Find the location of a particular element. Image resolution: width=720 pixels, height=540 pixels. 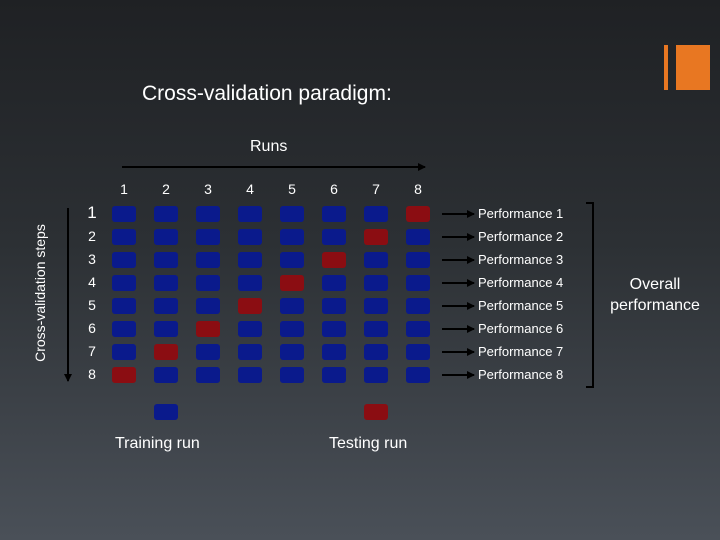

step-label: 3 is located at coordinates (92, 259).